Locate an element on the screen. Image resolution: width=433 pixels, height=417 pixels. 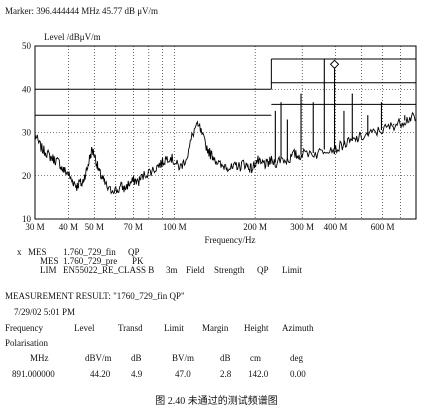
y-axis-label: Level /dBμV/m is located at coordinates (72, 37).